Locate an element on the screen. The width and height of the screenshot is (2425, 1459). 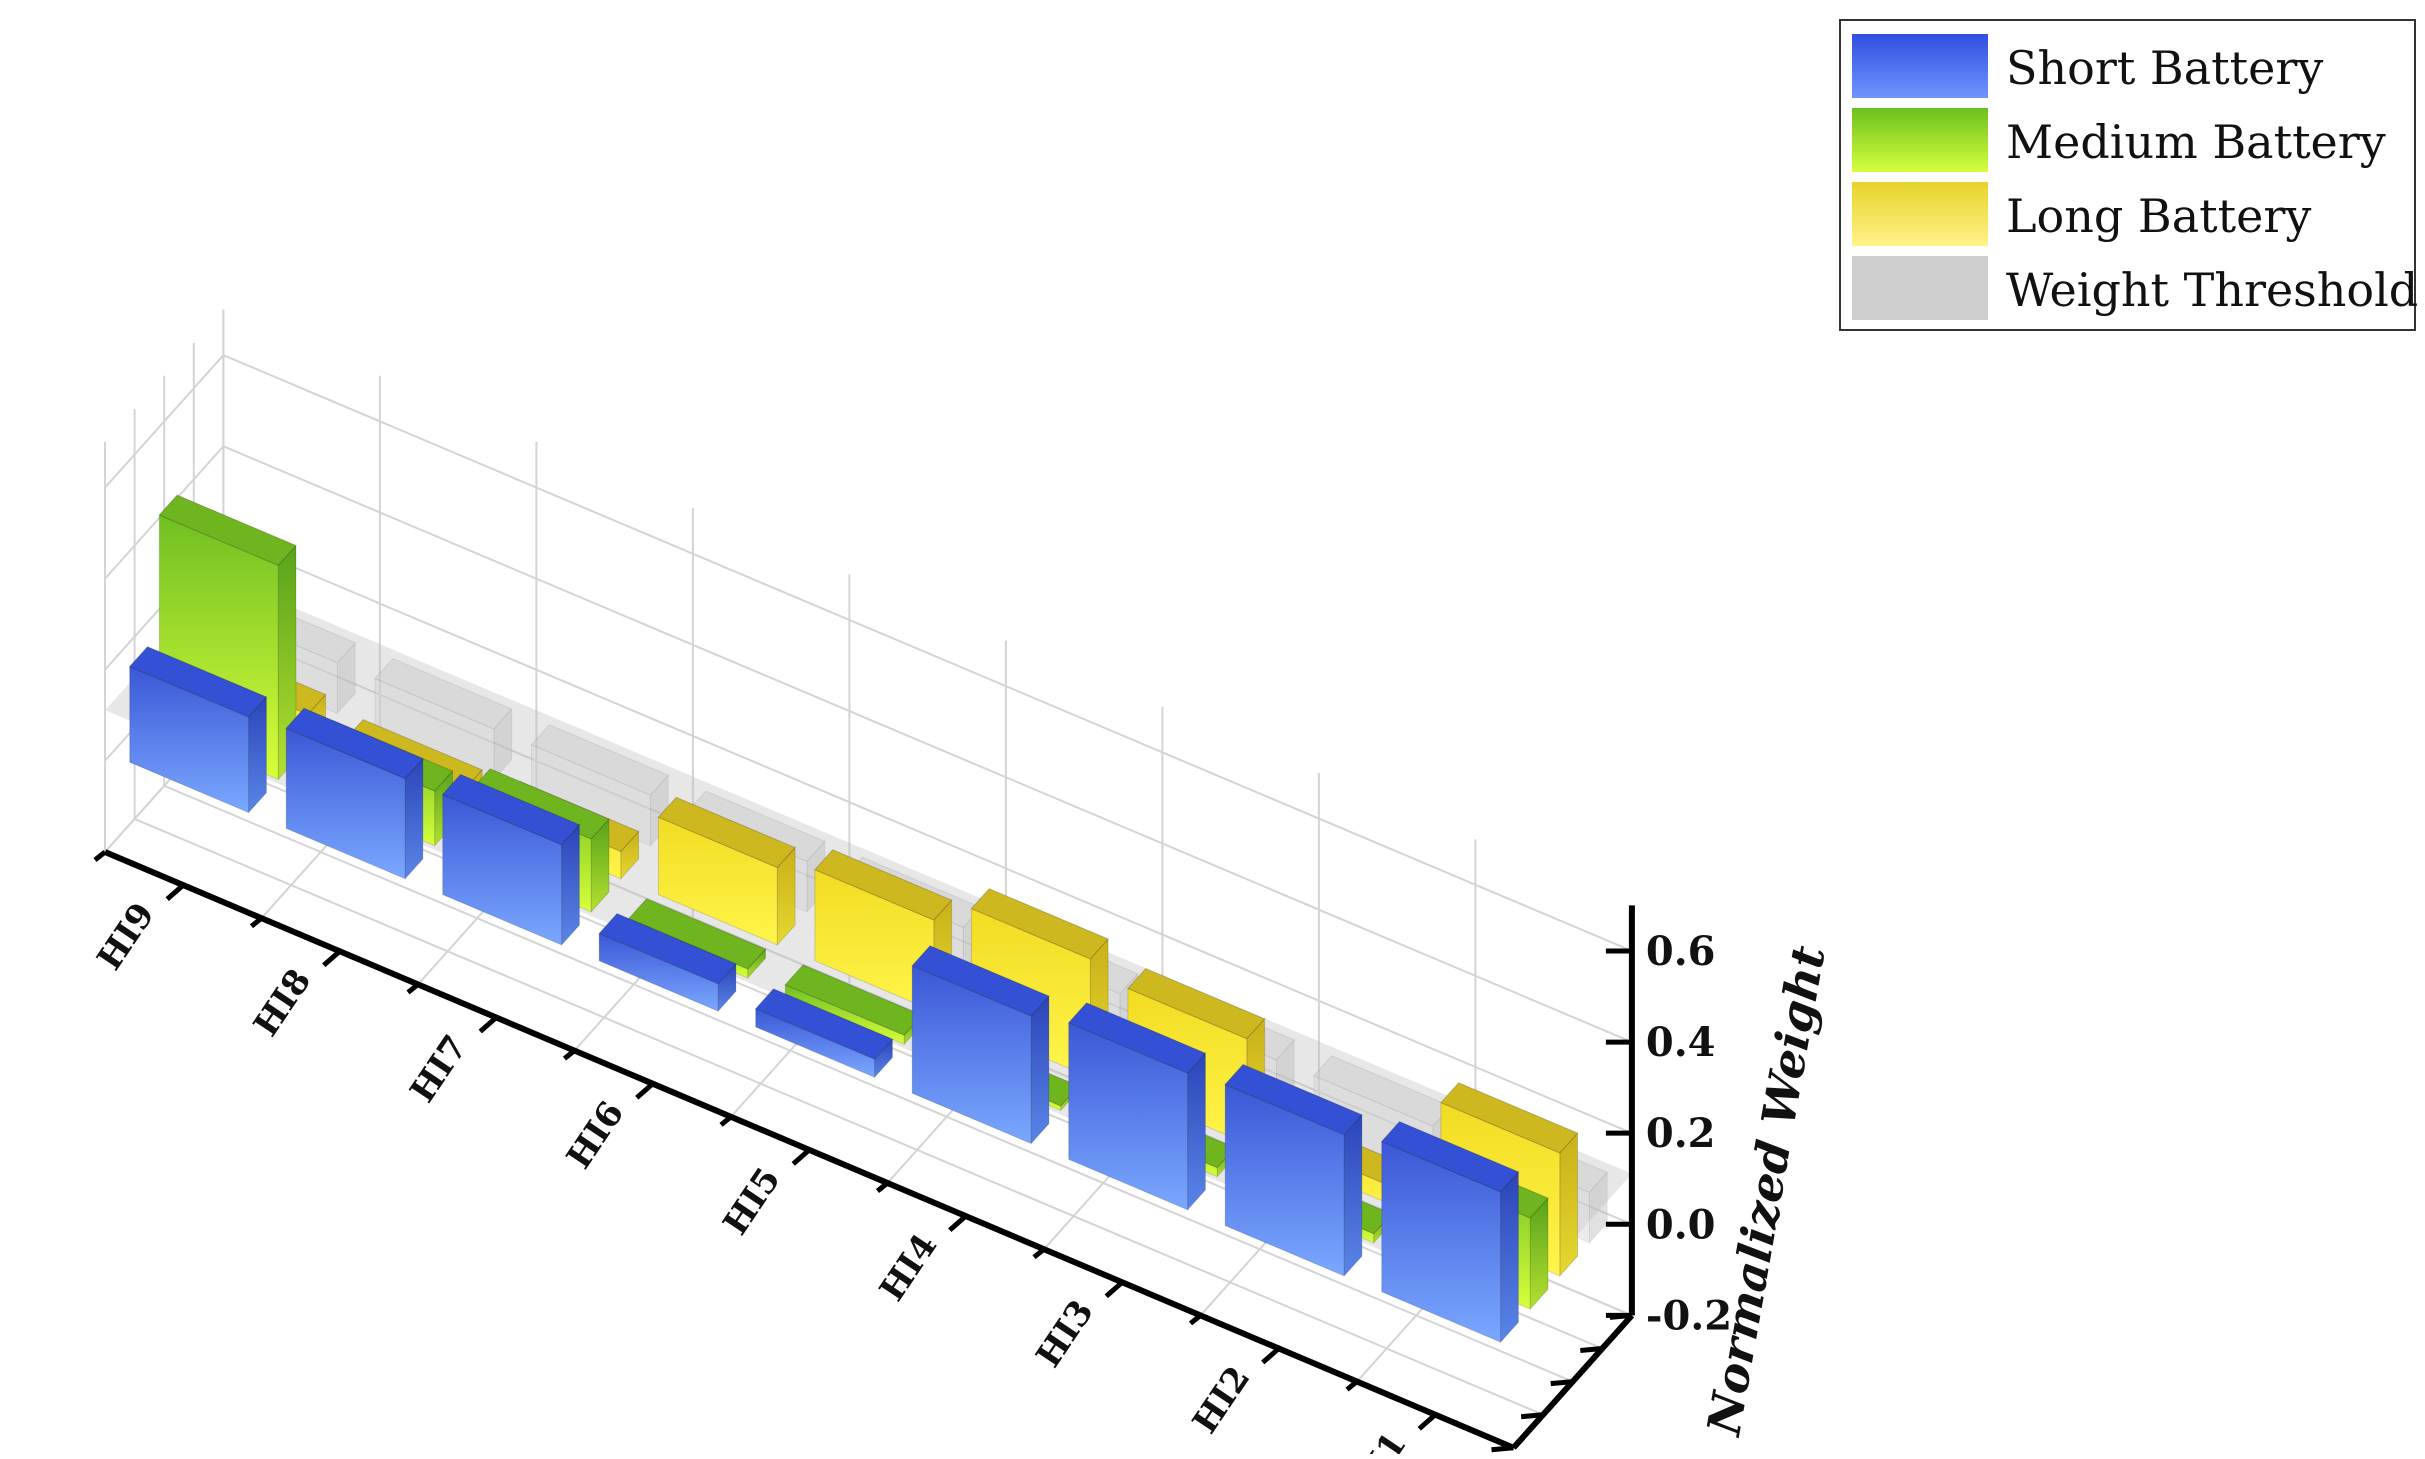
value-tick-label: 0.4 is located at coordinates (1681, 1042).